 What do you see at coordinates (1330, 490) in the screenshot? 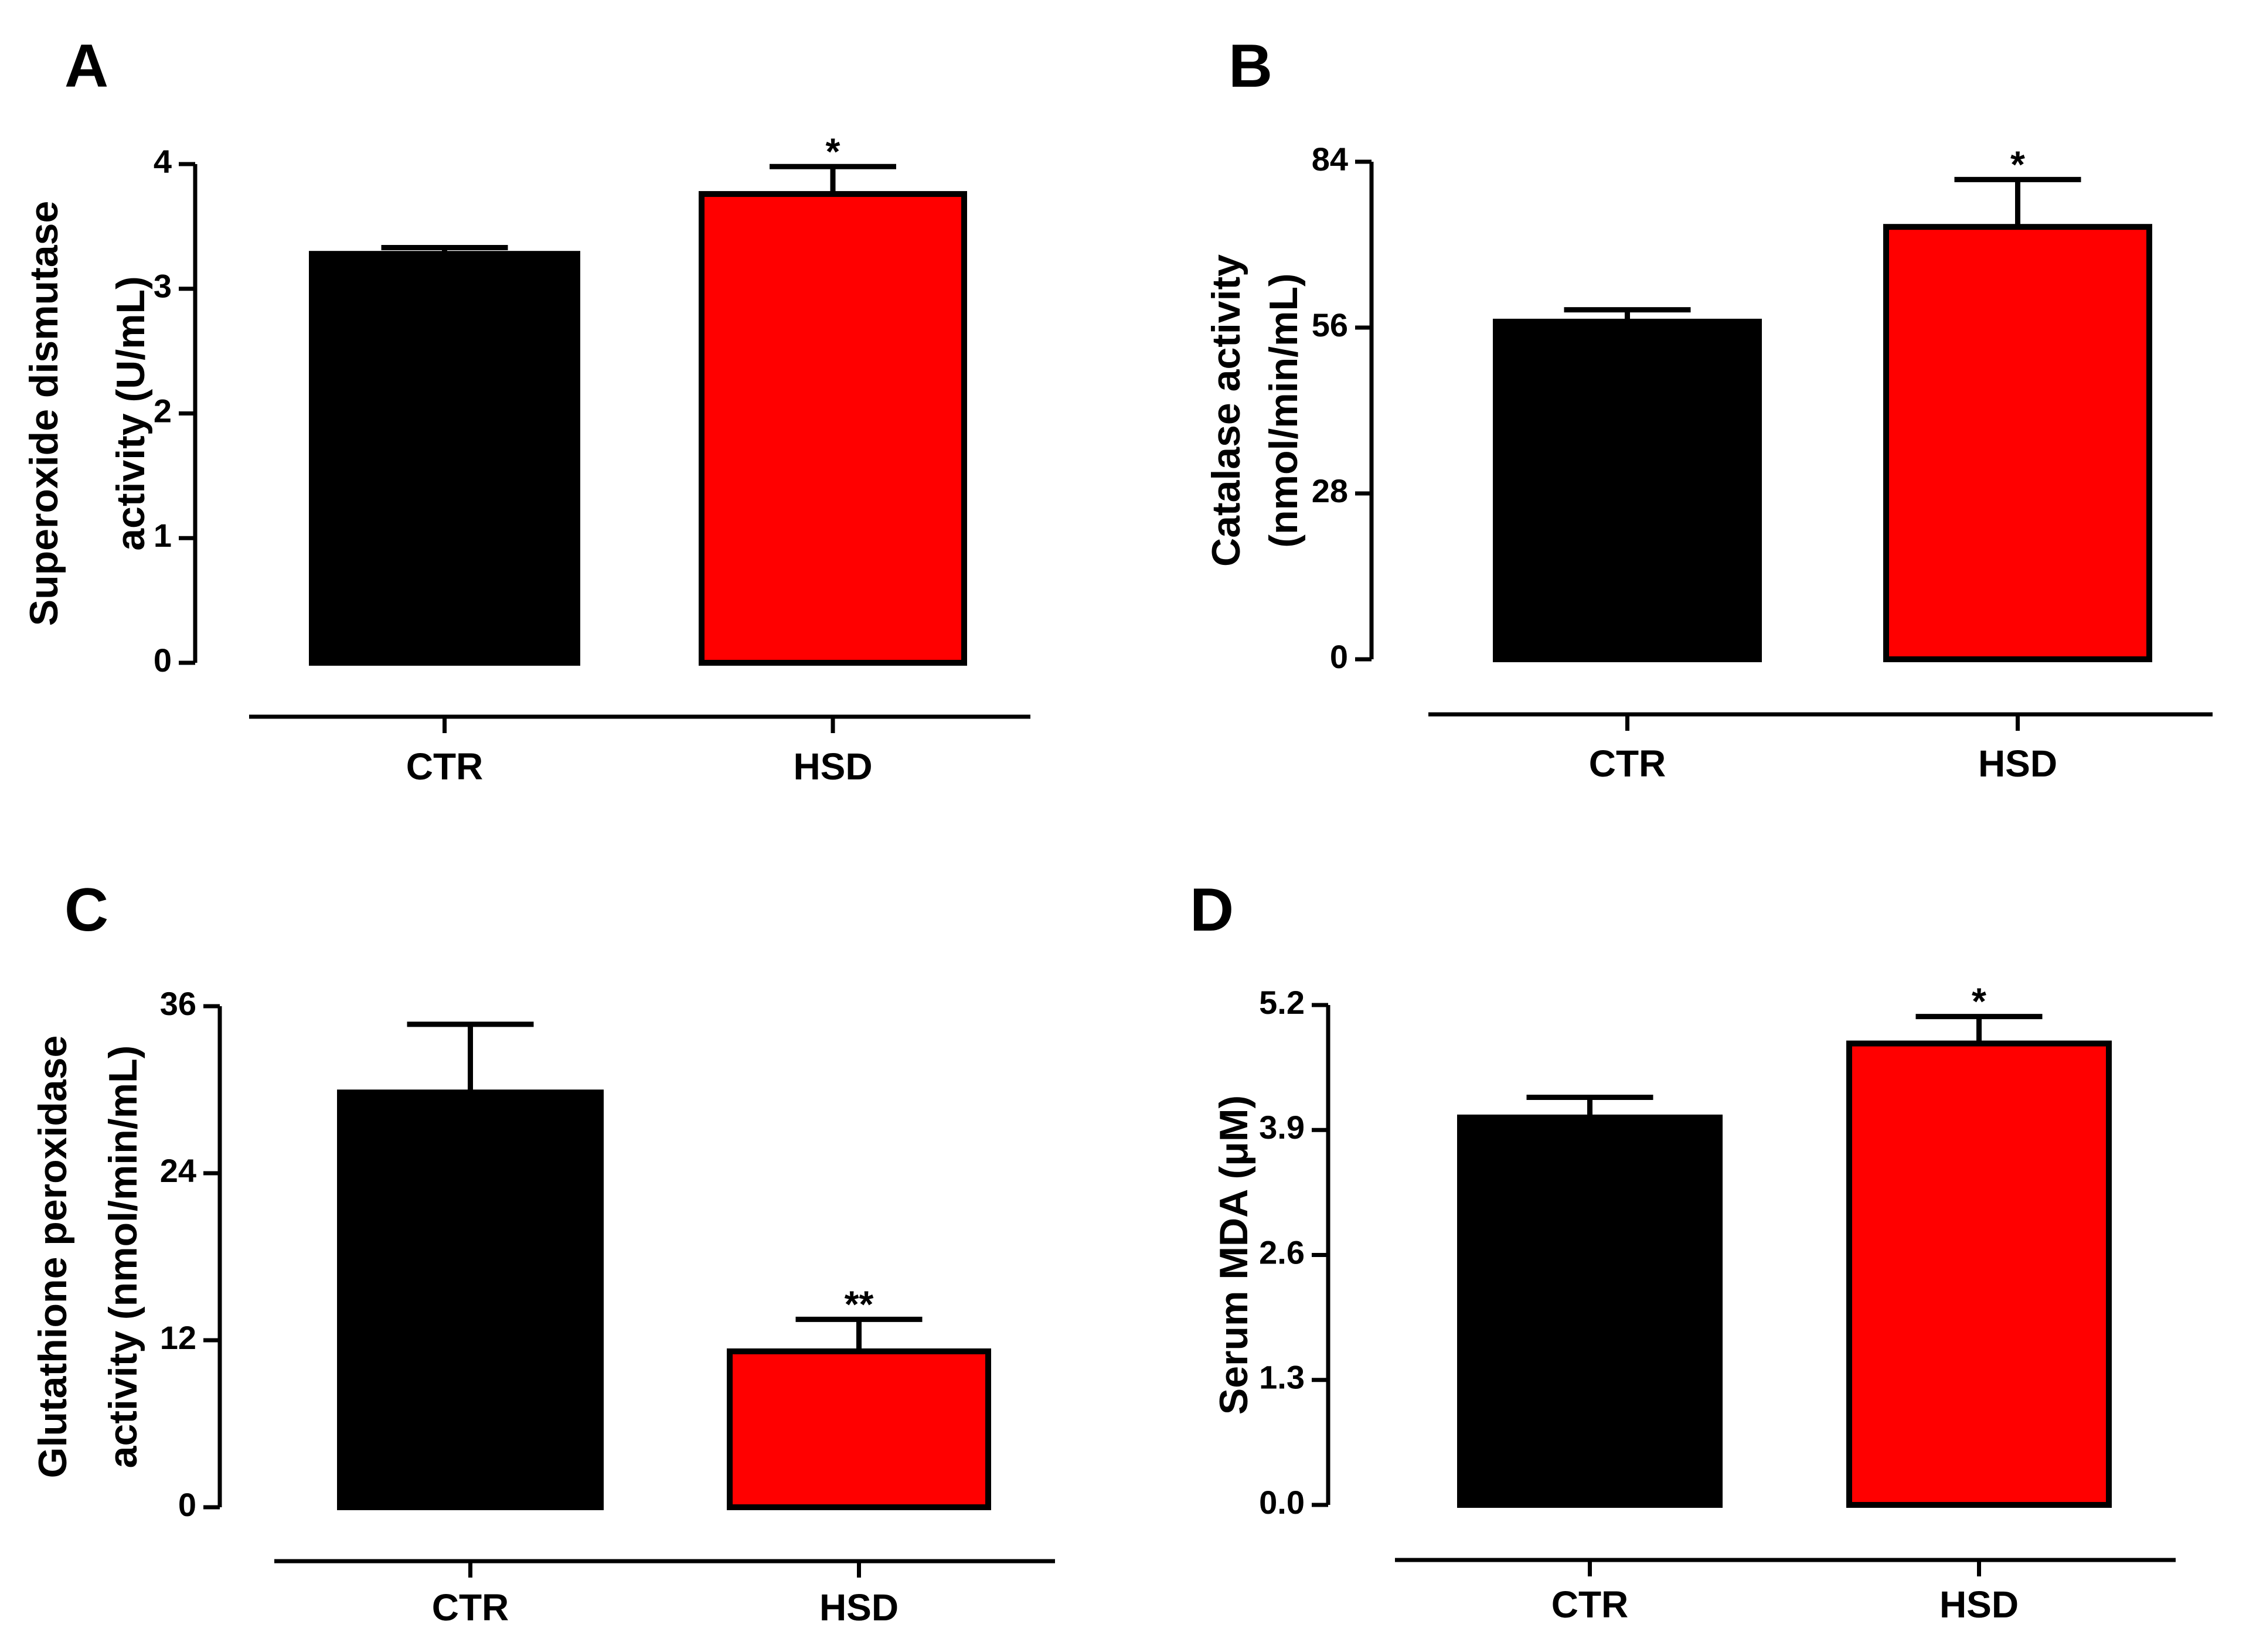
I see `y-tick-label: 28` at bounding box center [1330, 490].